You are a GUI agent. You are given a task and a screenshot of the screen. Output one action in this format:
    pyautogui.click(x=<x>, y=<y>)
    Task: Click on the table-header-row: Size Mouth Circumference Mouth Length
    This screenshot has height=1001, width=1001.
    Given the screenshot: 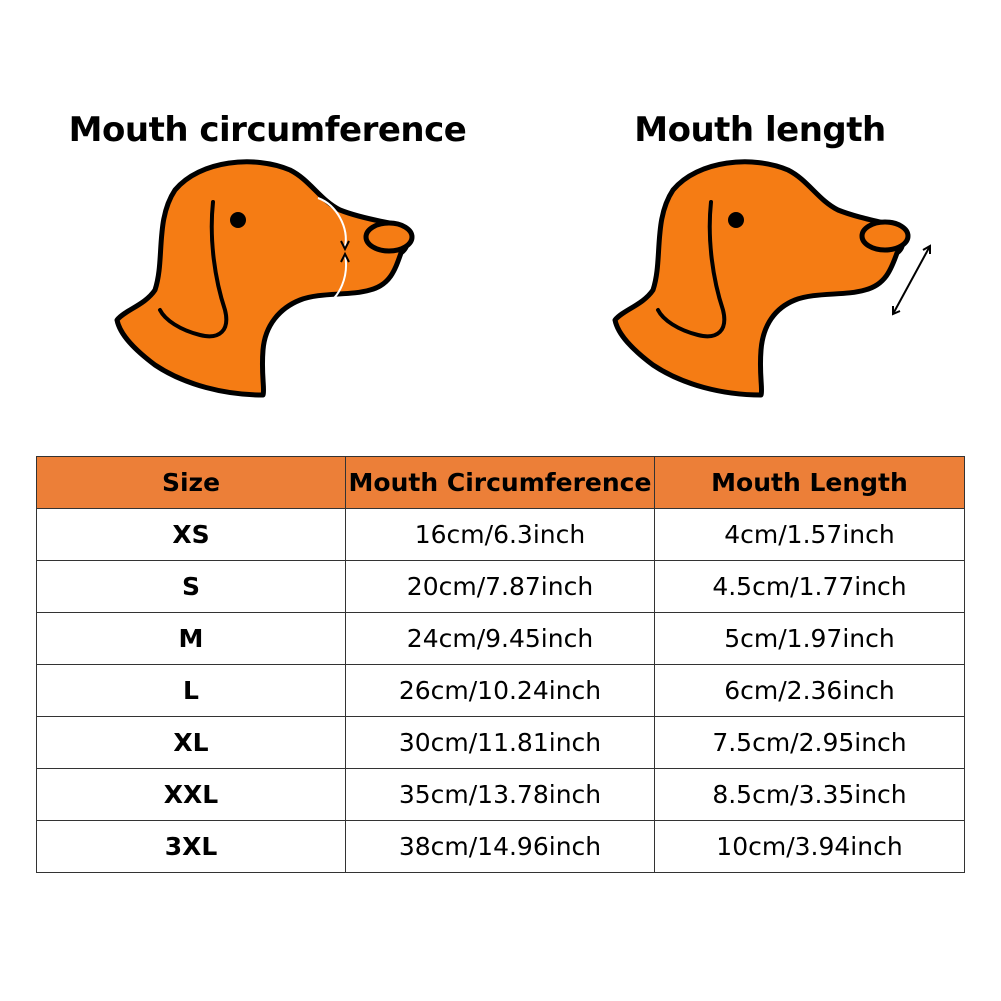 What is the action you would take?
    pyautogui.click(x=500, y=482)
    